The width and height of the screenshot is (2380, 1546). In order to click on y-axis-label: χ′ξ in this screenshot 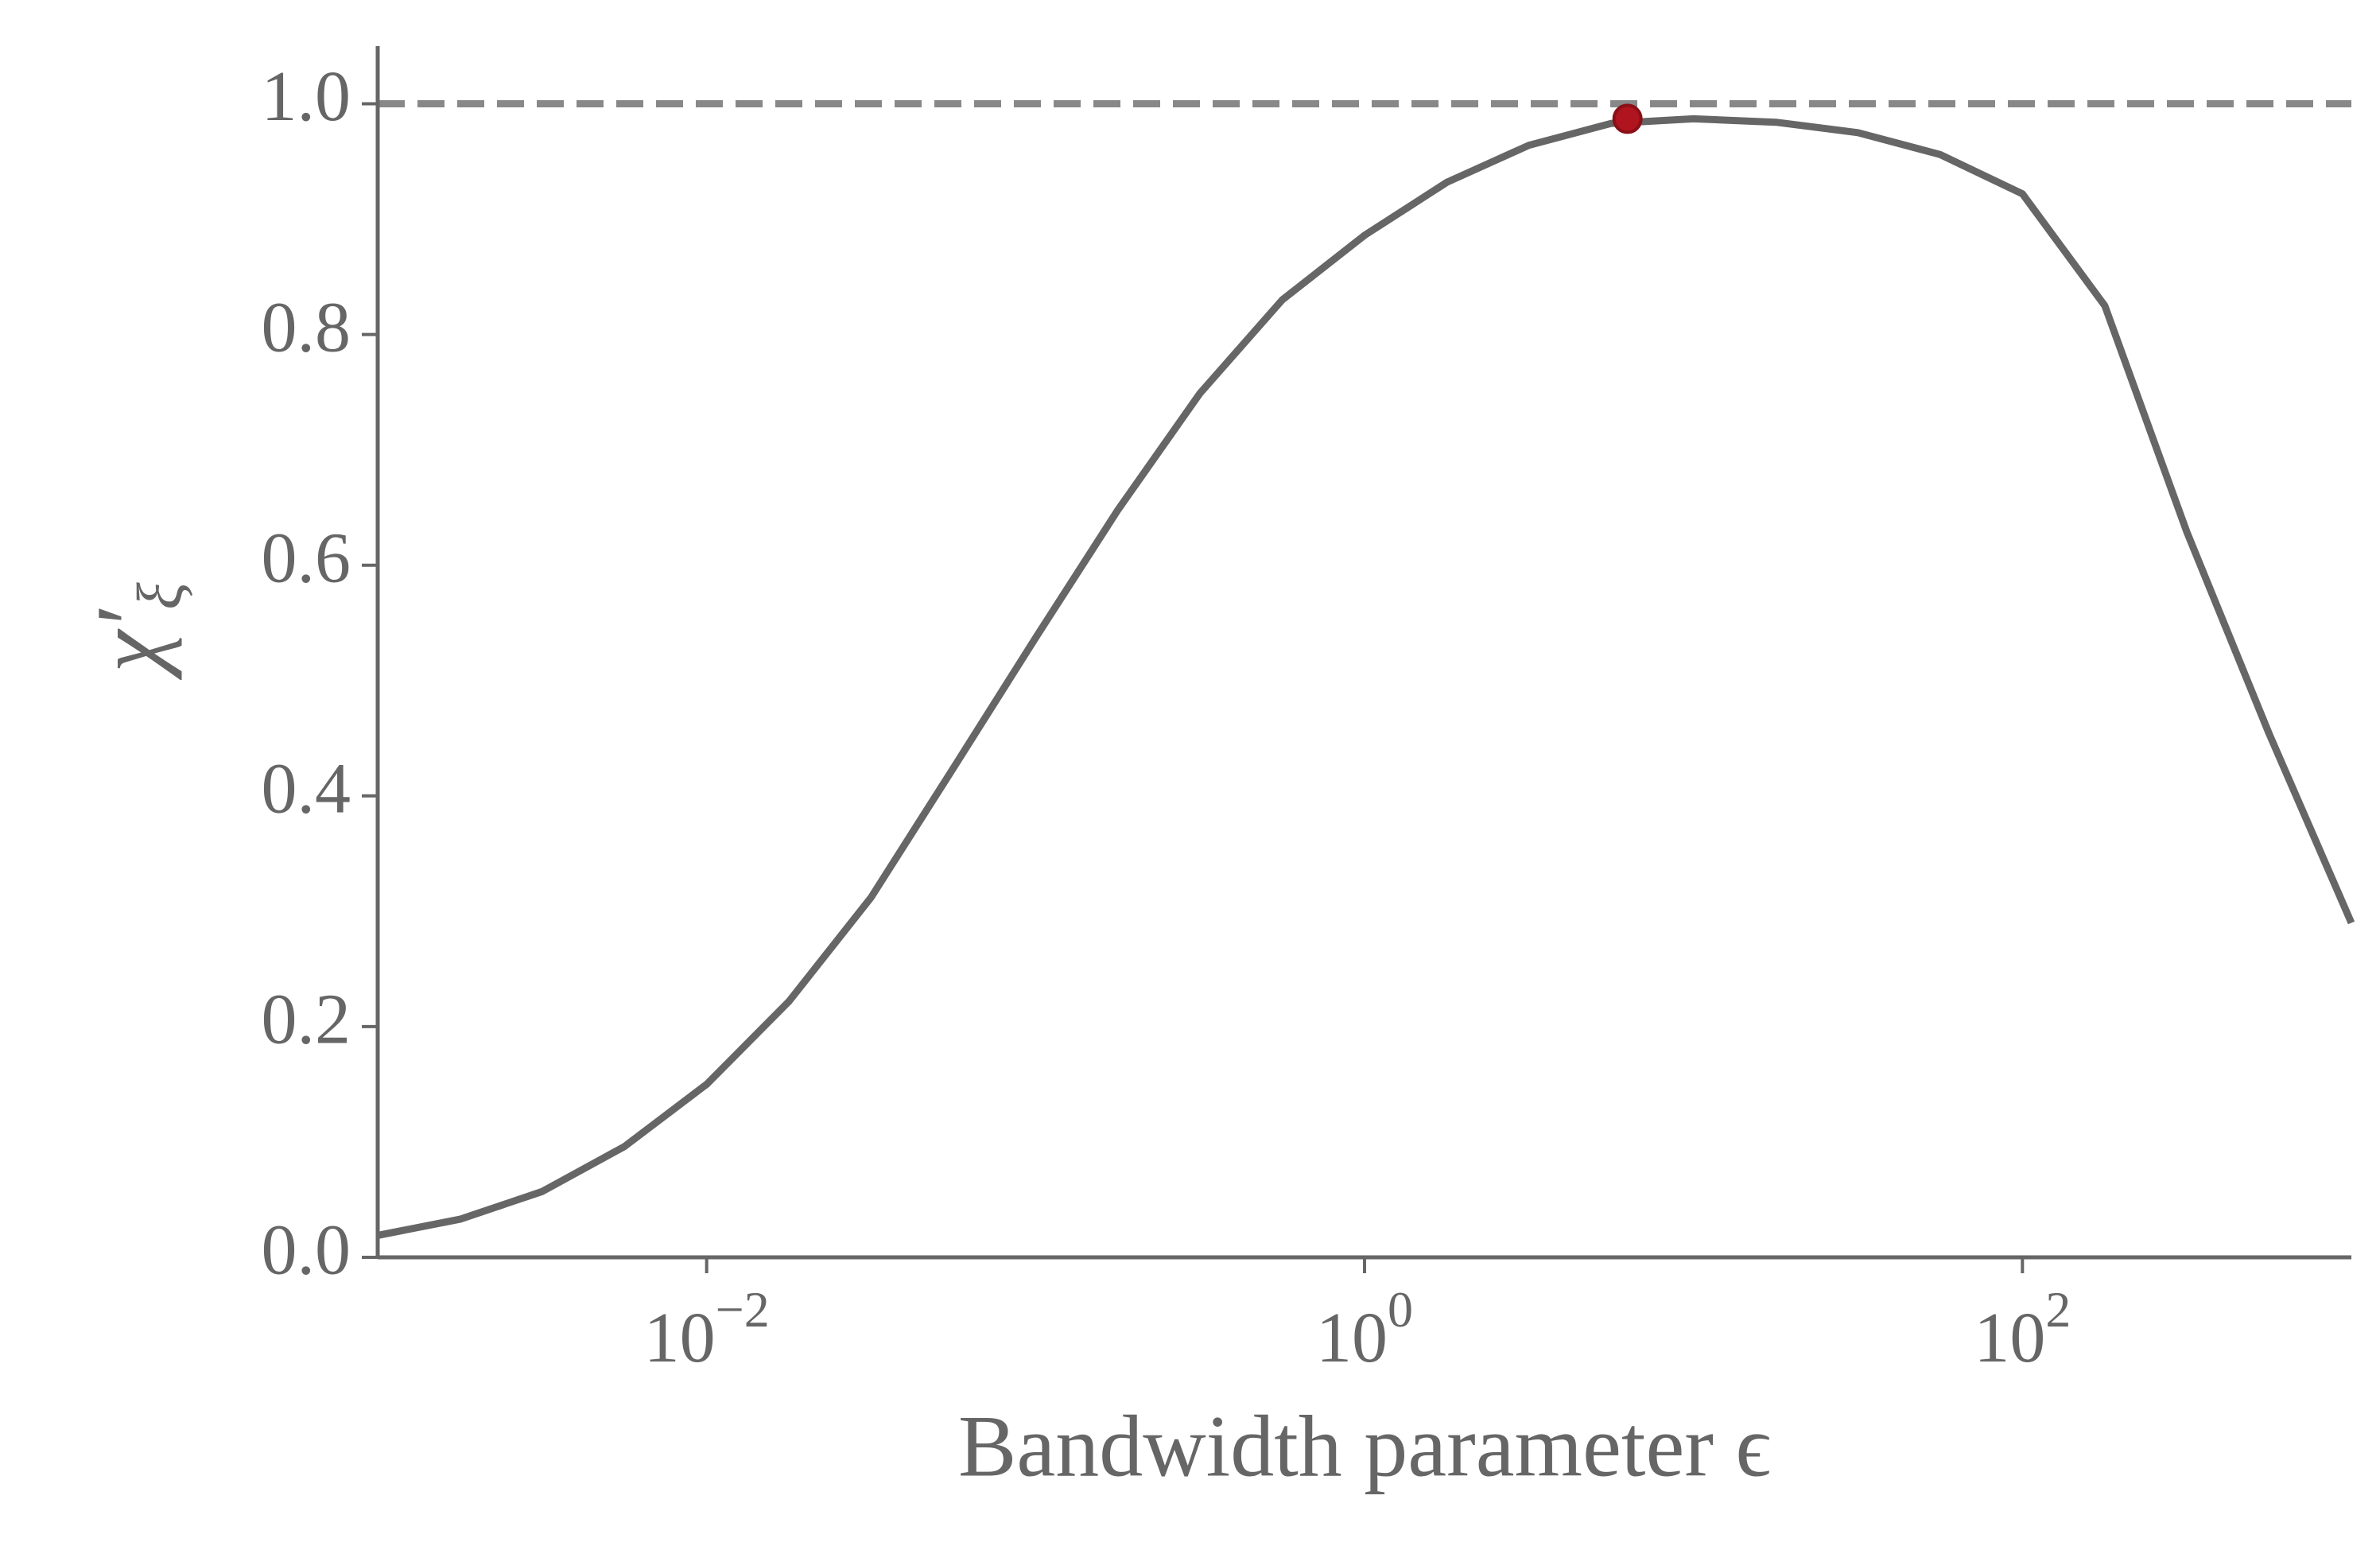, I will do `click(136, 632)`.